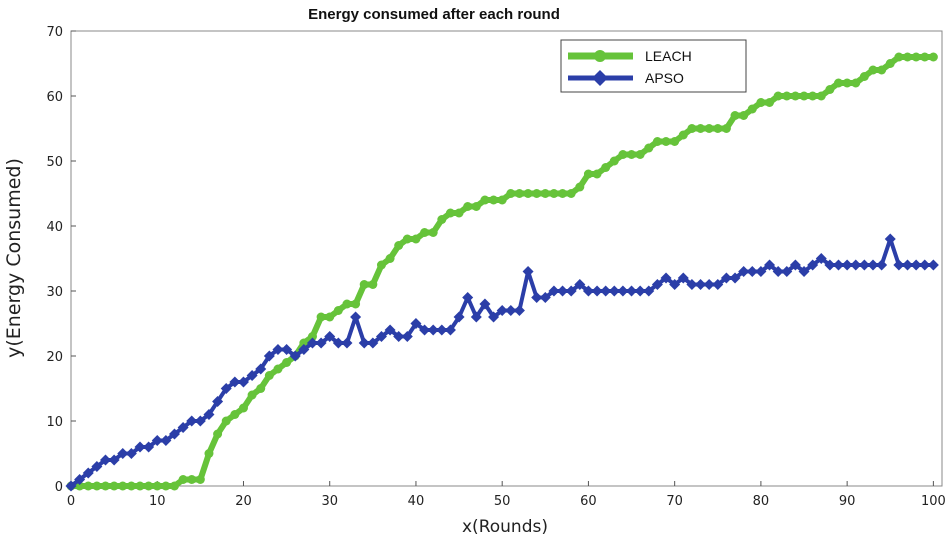  Describe the element at coordinates (761, 501) in the screenshot. I see `x-tick-label: 80` at that location.